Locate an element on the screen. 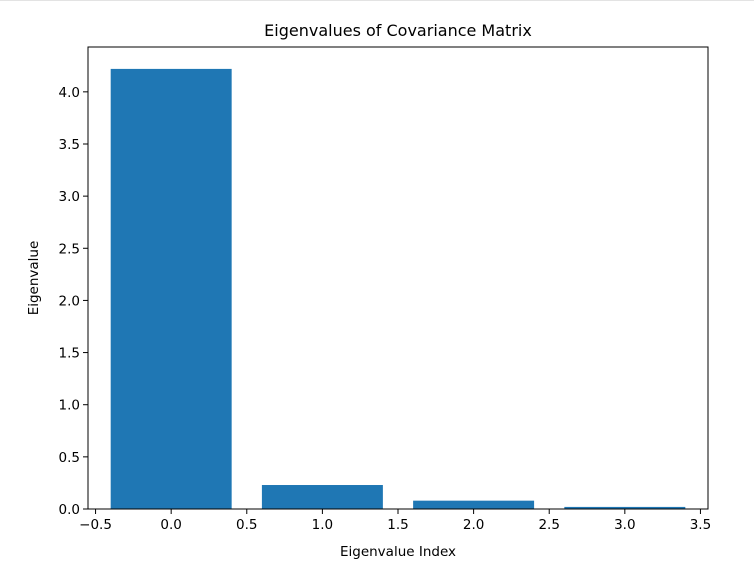  x-tick-label: 1.0 is located at coordinates (322, 525).